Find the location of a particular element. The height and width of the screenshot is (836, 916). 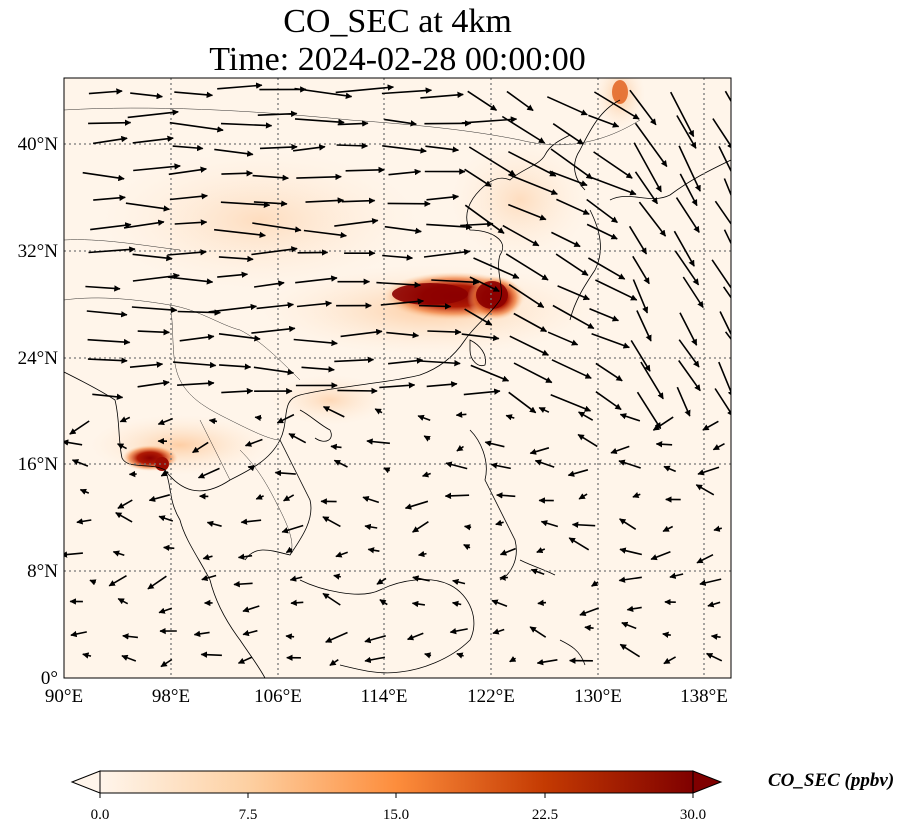

lat-tick-label: 8°N is located at coordinates (42, 571).